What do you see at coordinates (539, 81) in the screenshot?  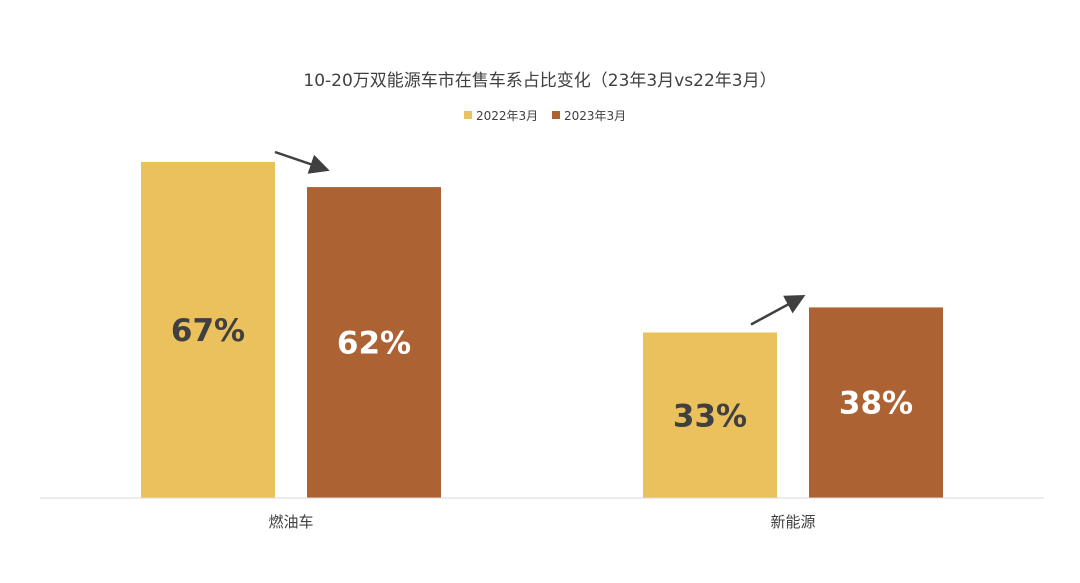 I see `chart-title: 10-20万双能源车市在售车系占比变化（23年3月vs22年3月）` at bounding box center [539, 81].